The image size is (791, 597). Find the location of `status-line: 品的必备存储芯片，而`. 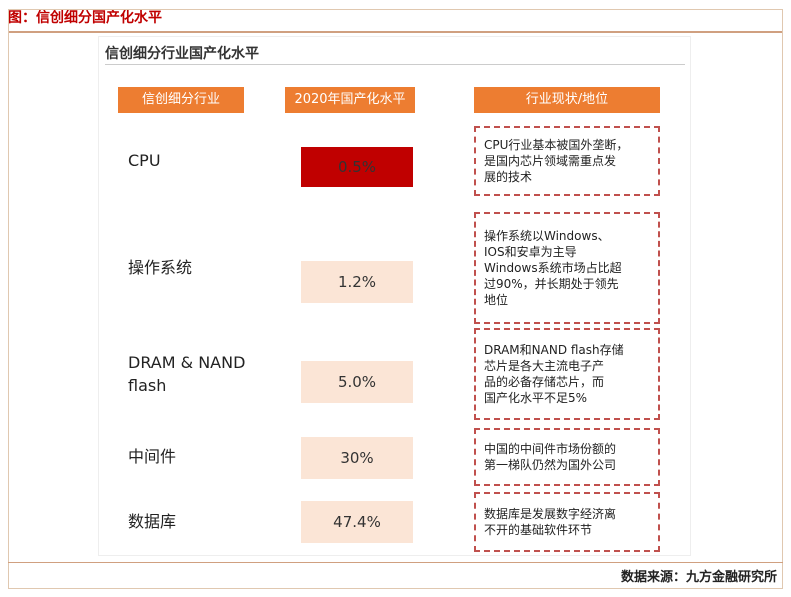

status-line: 品的必备存储芯片，而 is located at coordinates (544, 382).